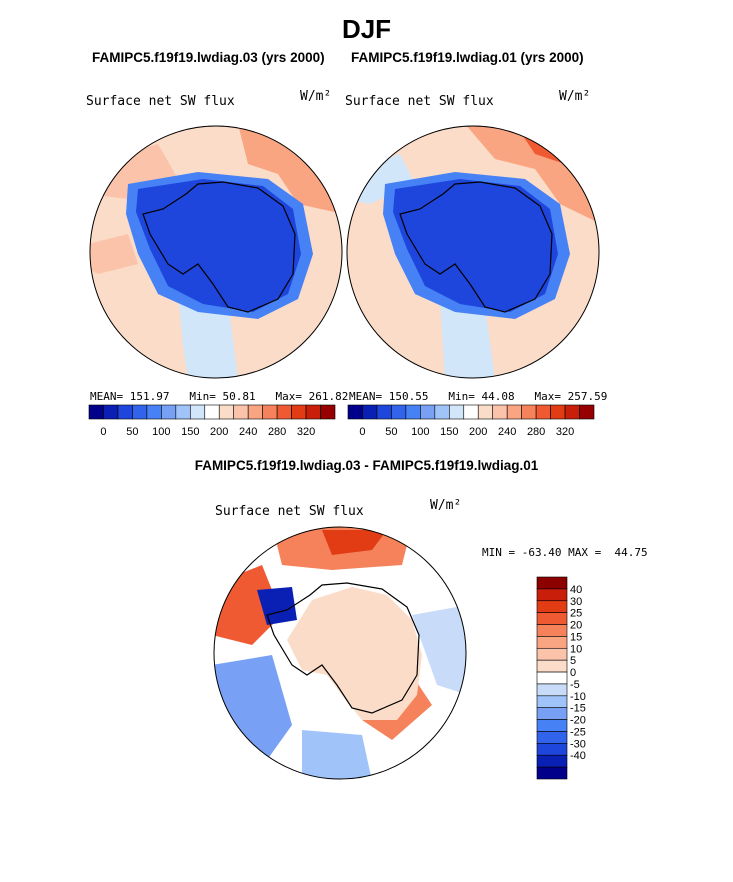  I want to click on difference-units-label: W/m², so click(446, 505).